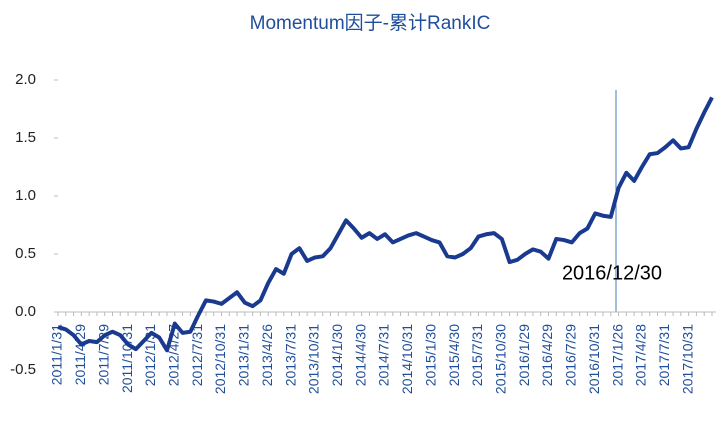 The height and width of the screenshot is (438, 723). What do you see at coordinates (524, 355) in the screenshot?
I see `x-tick-label: 2016/1/29` at bounding box center [524, 355].